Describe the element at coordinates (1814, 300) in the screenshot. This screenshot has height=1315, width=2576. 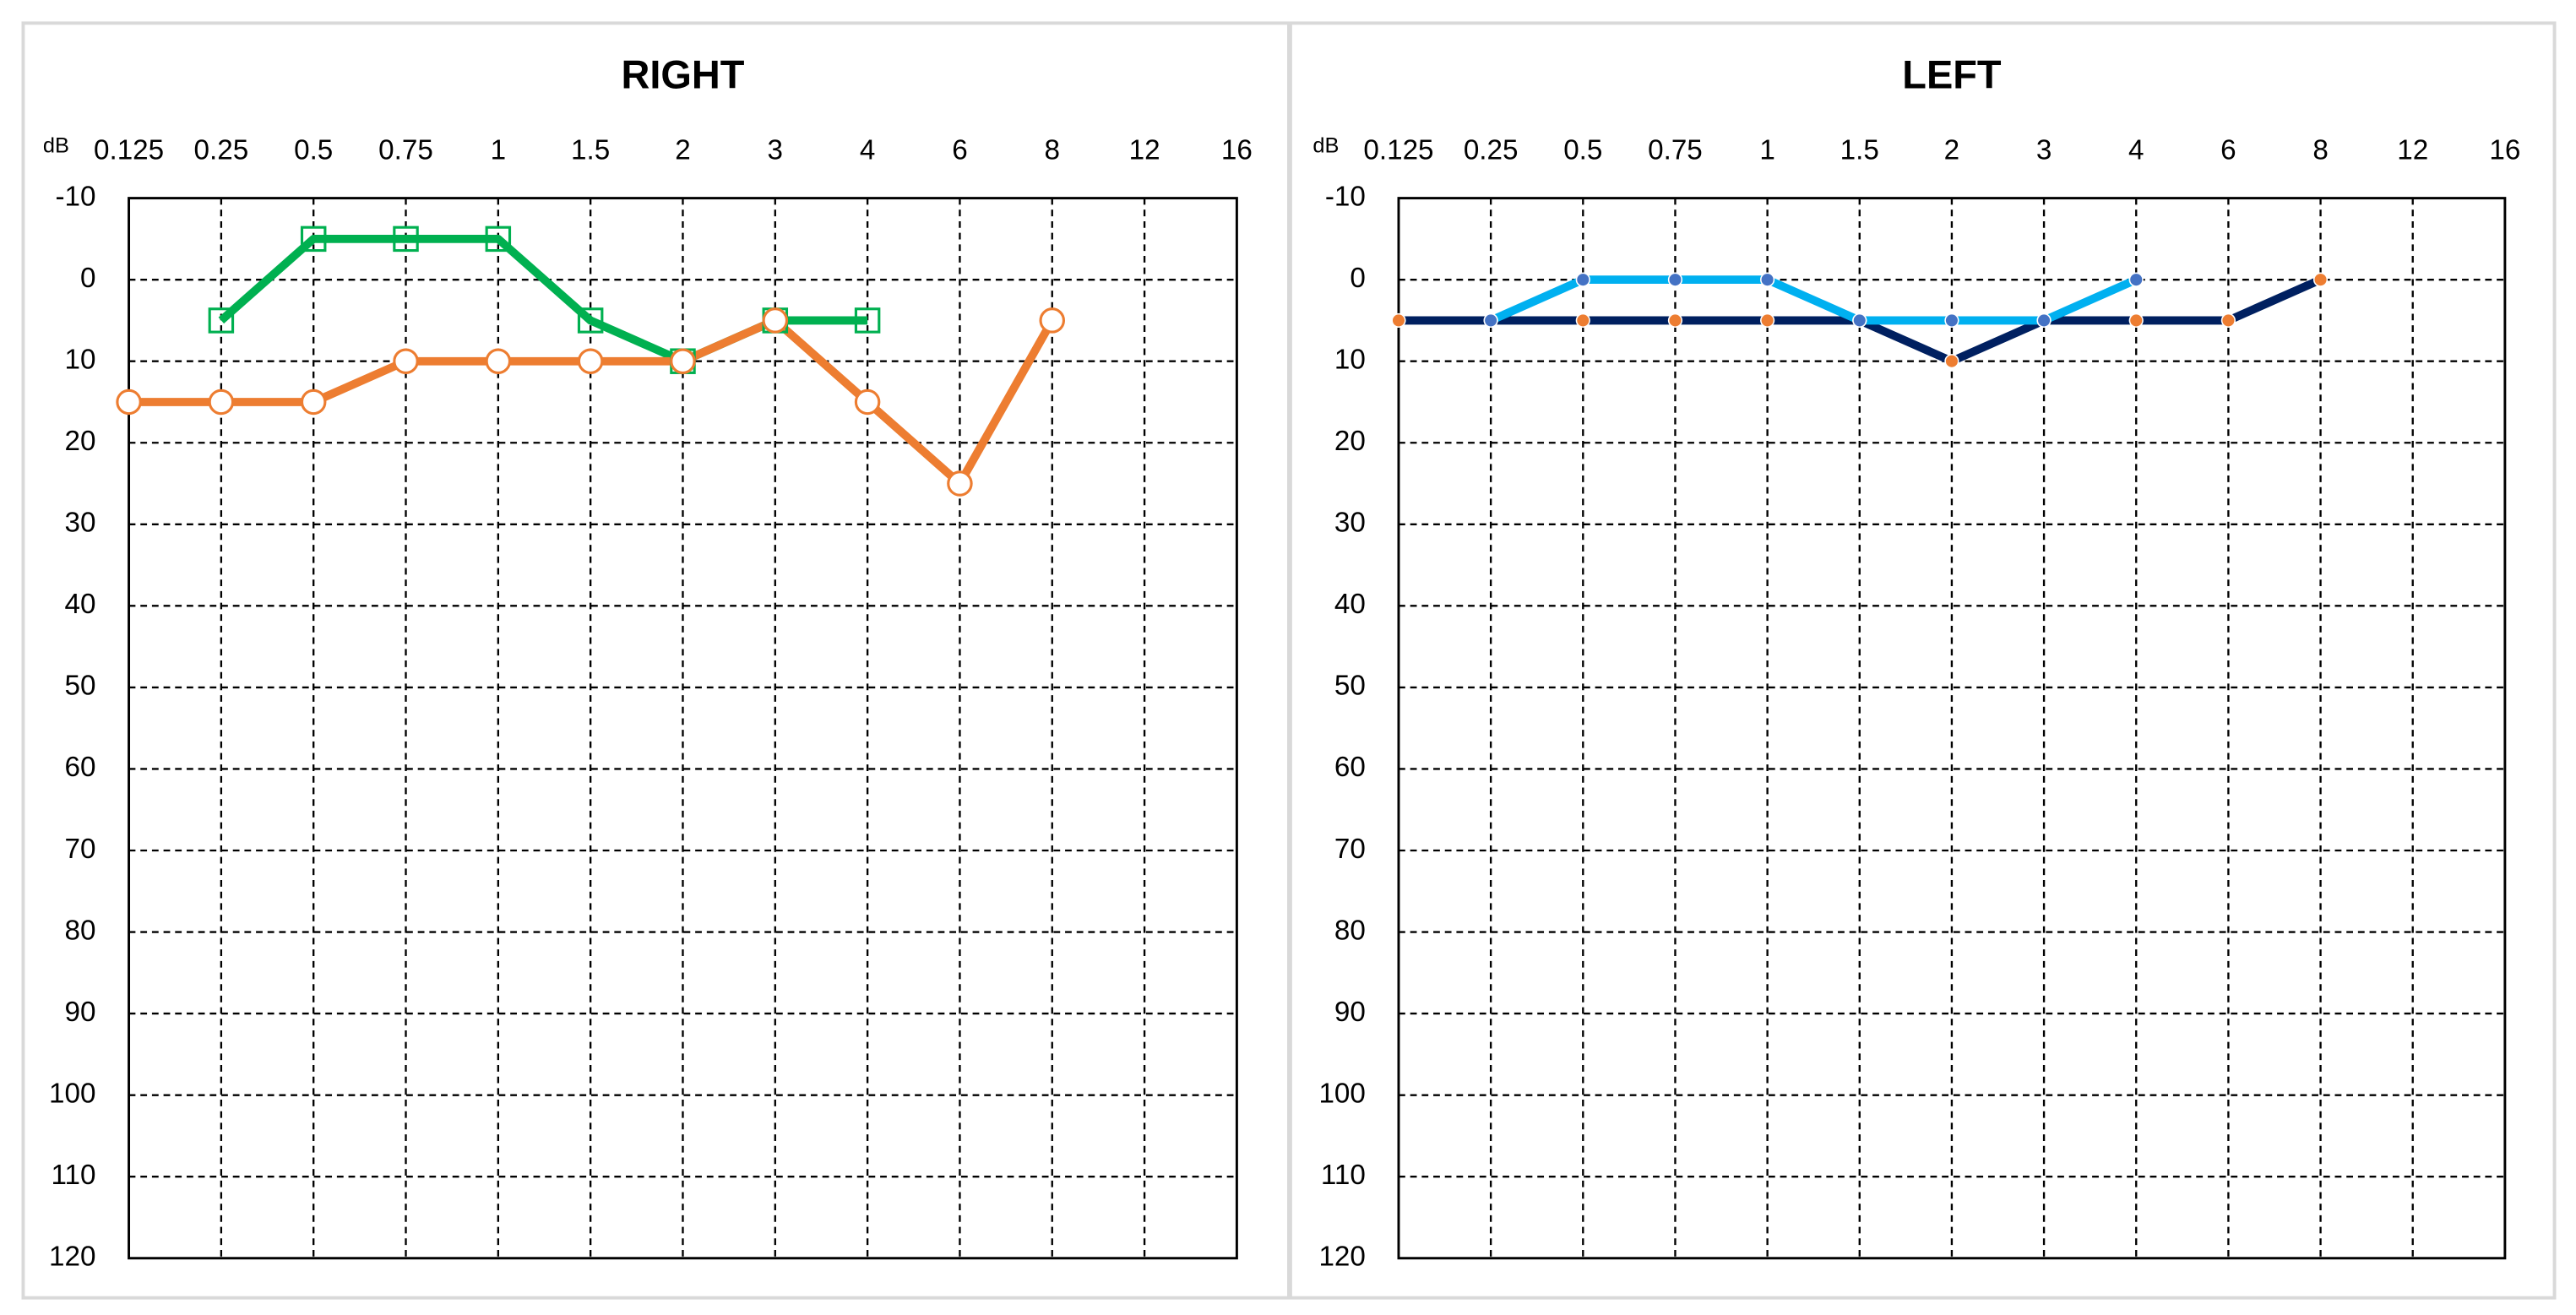
I see `series-line` at that location.